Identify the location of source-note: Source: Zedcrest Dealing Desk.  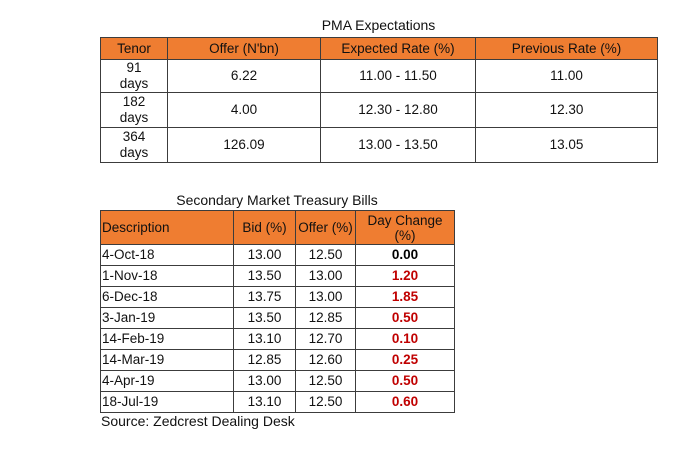
(198, 421).